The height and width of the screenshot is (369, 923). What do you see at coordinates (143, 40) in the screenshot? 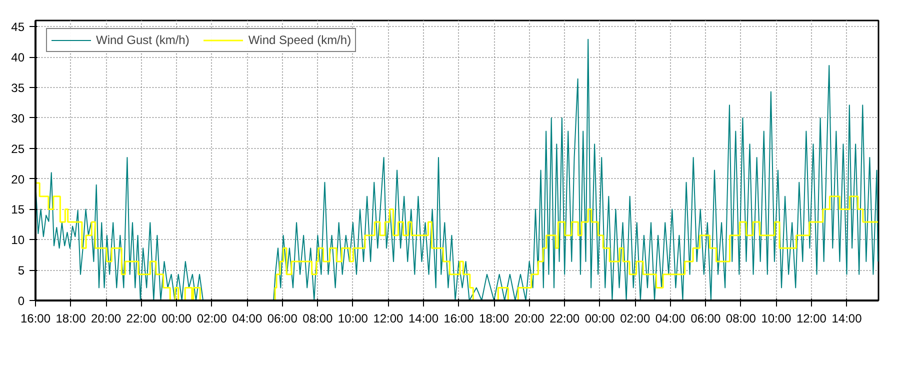
I see `legend-label: Wind Gust (km/h)` at bounding box center [143, 40].